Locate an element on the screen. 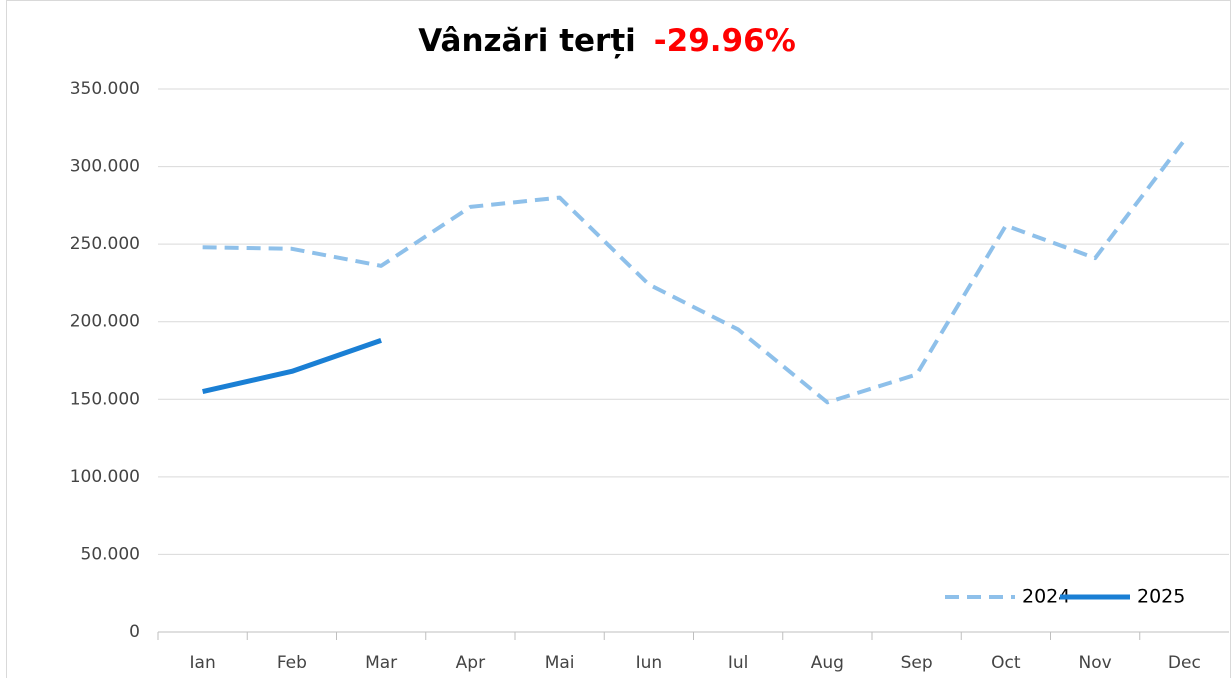 The height and width of the screenshot is (678, 1231). legend-label: 2024 is located at coordinates (1046, 597).